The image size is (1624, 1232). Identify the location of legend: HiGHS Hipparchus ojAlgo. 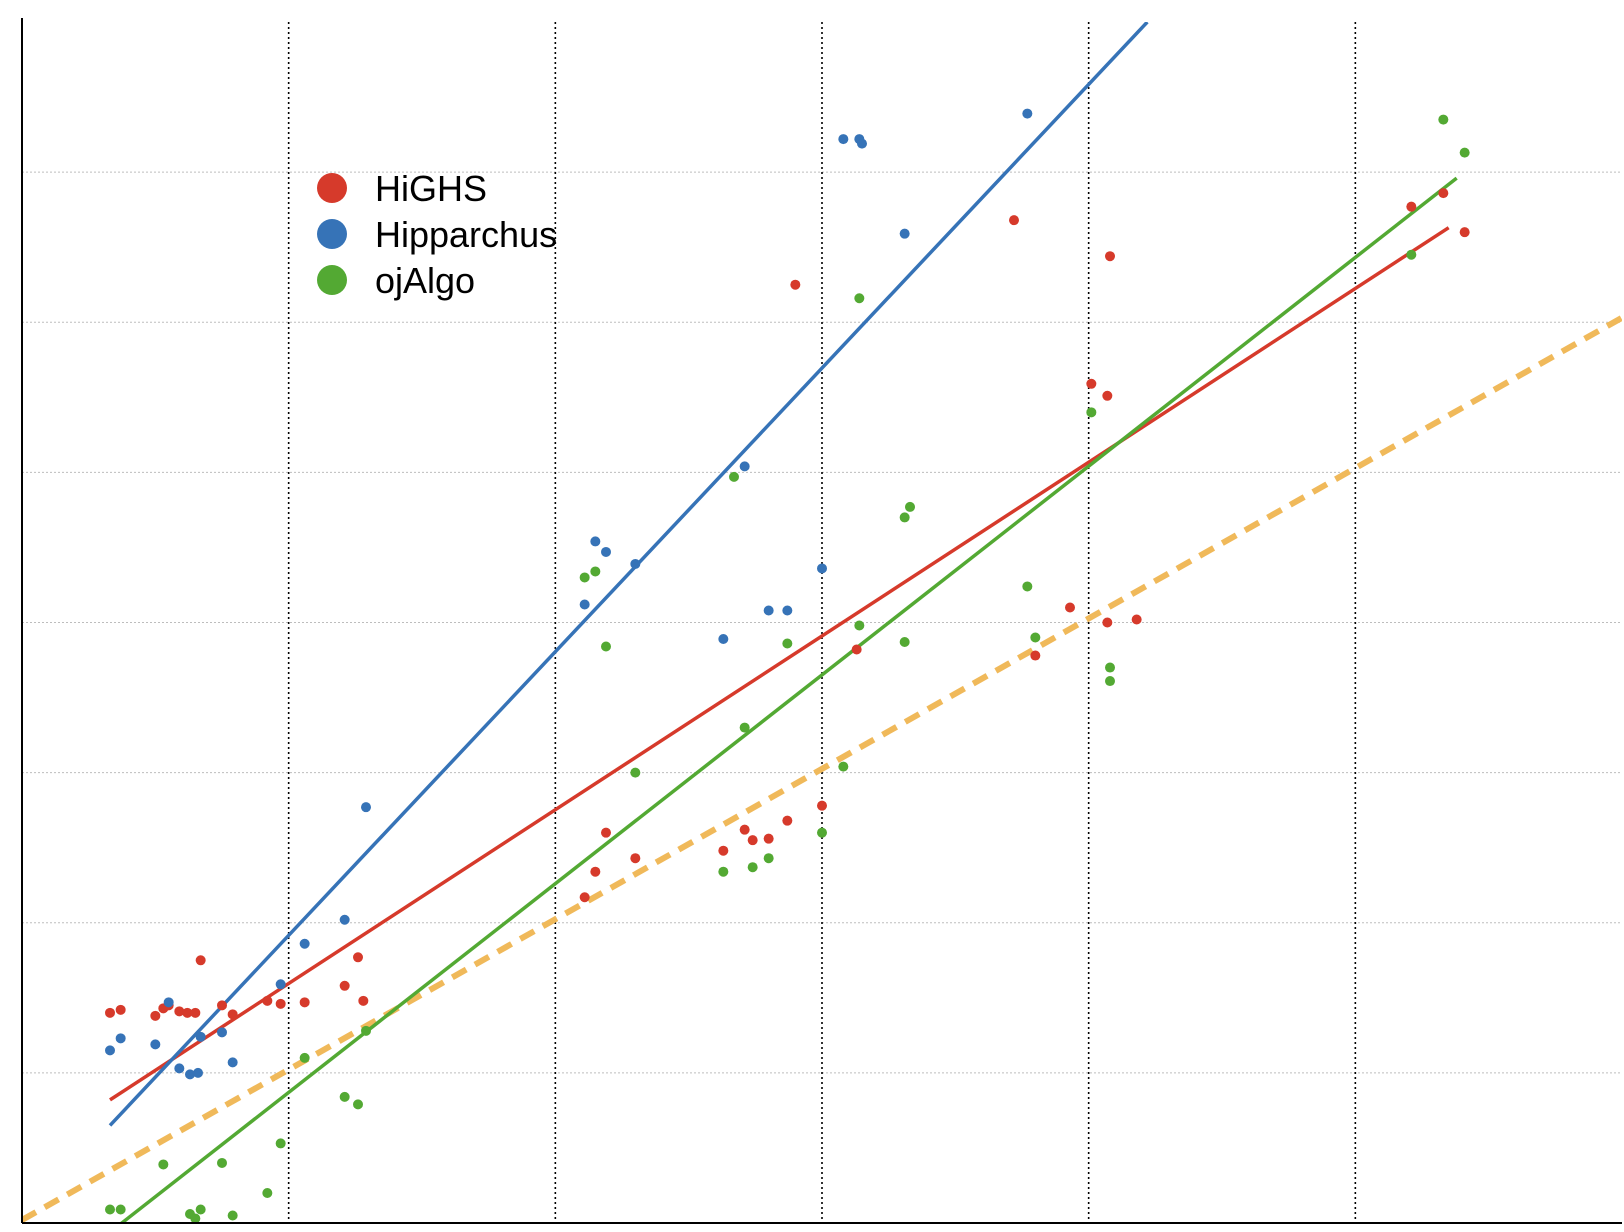
(437, 234).